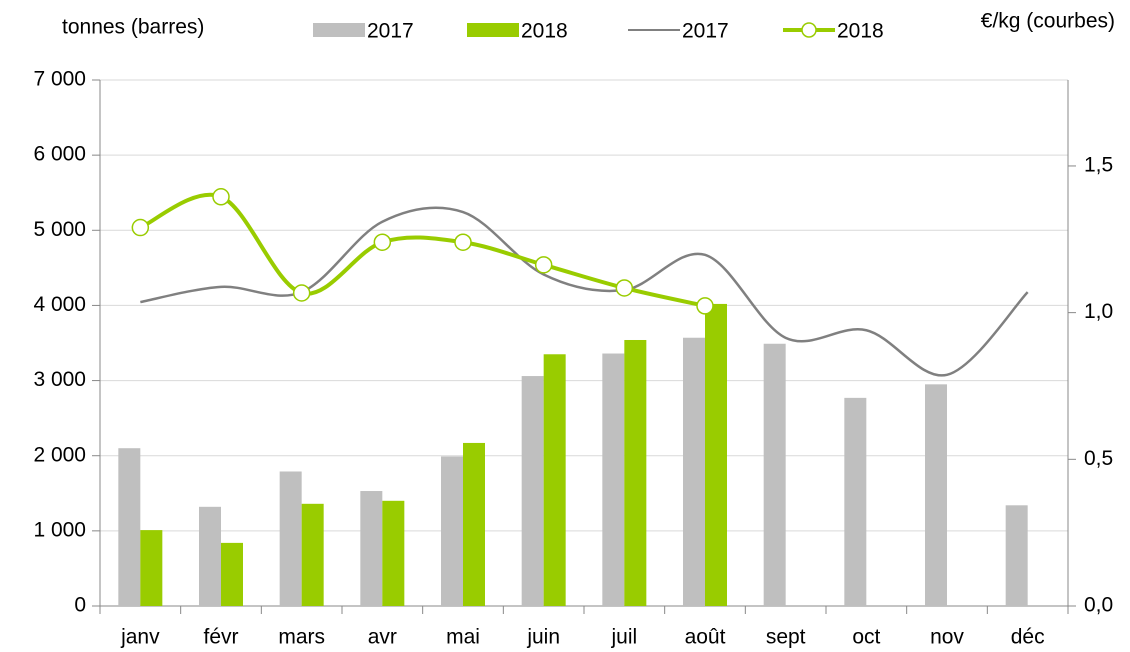  I want to click on x-tick-label: sept, so click(786, 637).